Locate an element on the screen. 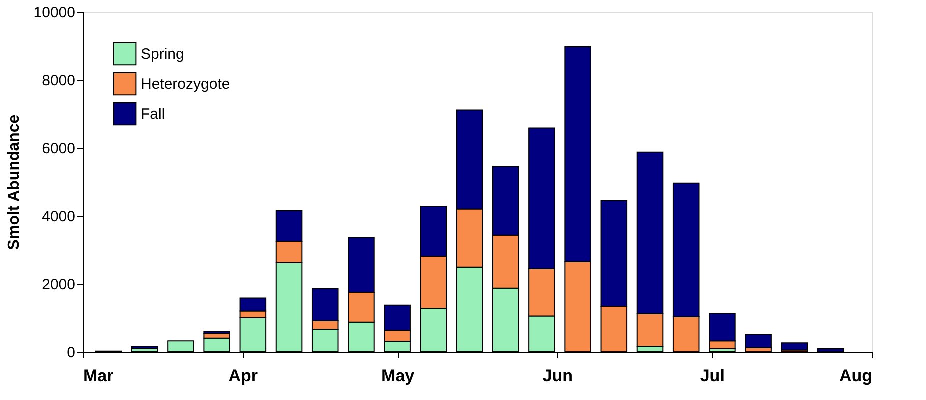 This screenshot has height=400, width=926. legend-label: Fall is located at coordinates (153, 114).